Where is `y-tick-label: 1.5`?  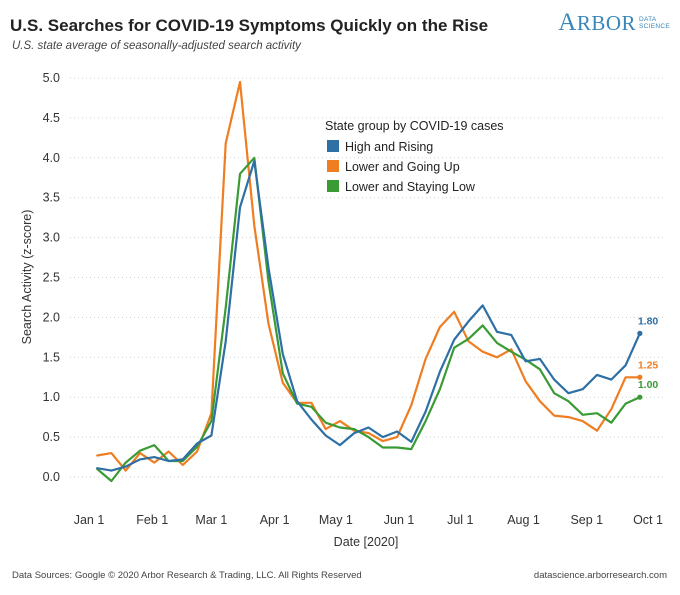
y-tick-label: 1.5 is located at coordinates (51, 357).